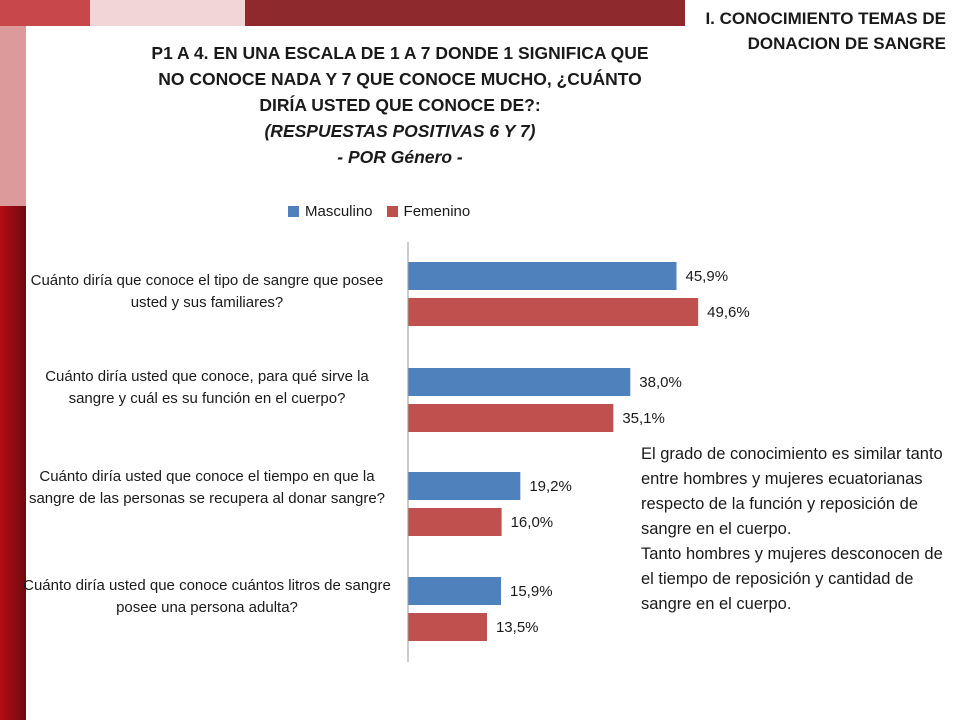 This screenshot has width=960, height=720. I want to click on legend-label-femenino: Femenino, so click(437, 211).